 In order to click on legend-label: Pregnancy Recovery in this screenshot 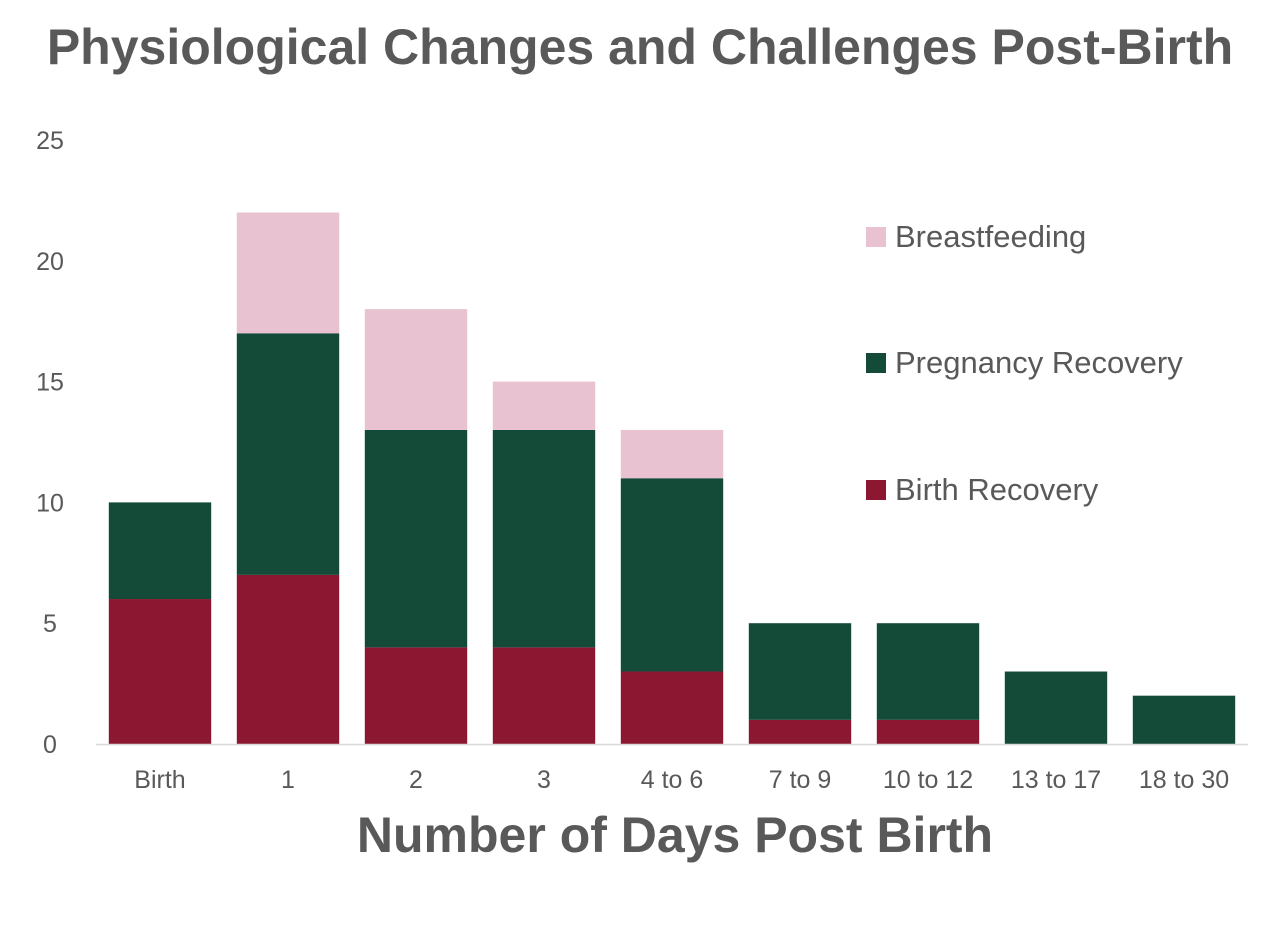, I will do `click(1039, 362)`.